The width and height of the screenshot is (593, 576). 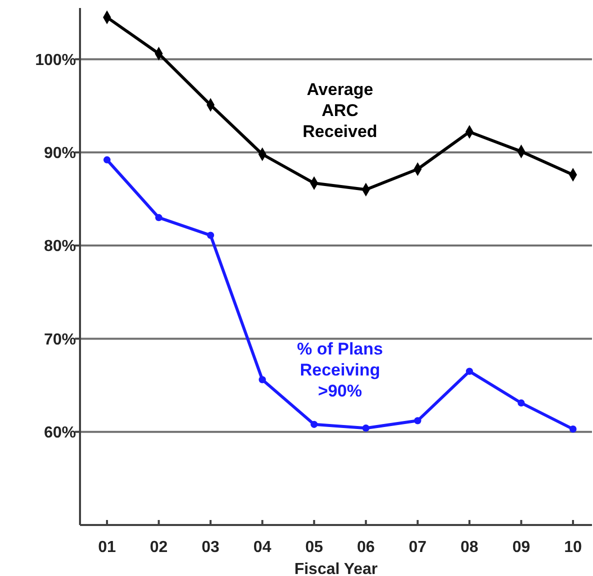 What do you see at coordinates (521, 547) in the screenshot?
I see `x-tick-label: 09` at bounding box center [521, 547].